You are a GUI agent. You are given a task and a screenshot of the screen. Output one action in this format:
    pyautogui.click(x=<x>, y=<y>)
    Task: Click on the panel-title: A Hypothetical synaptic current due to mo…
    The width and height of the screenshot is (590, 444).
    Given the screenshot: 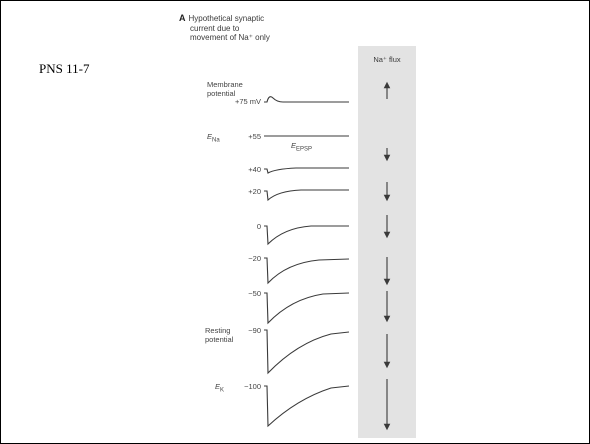 What is the action you would take?
    pyautogui.click(x=274, y=28)
    